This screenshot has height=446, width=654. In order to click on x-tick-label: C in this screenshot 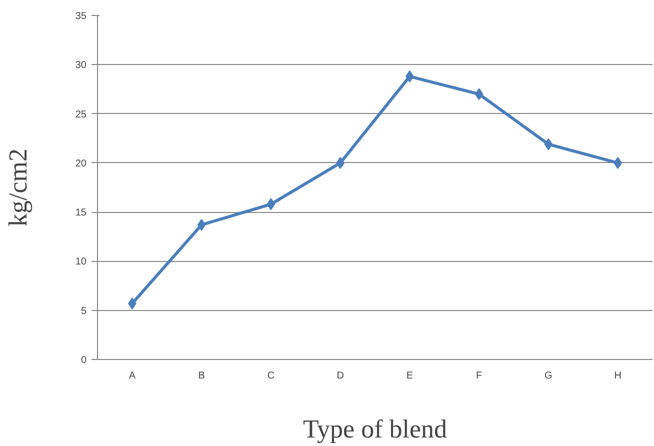, I will do `click(271, 376)`.